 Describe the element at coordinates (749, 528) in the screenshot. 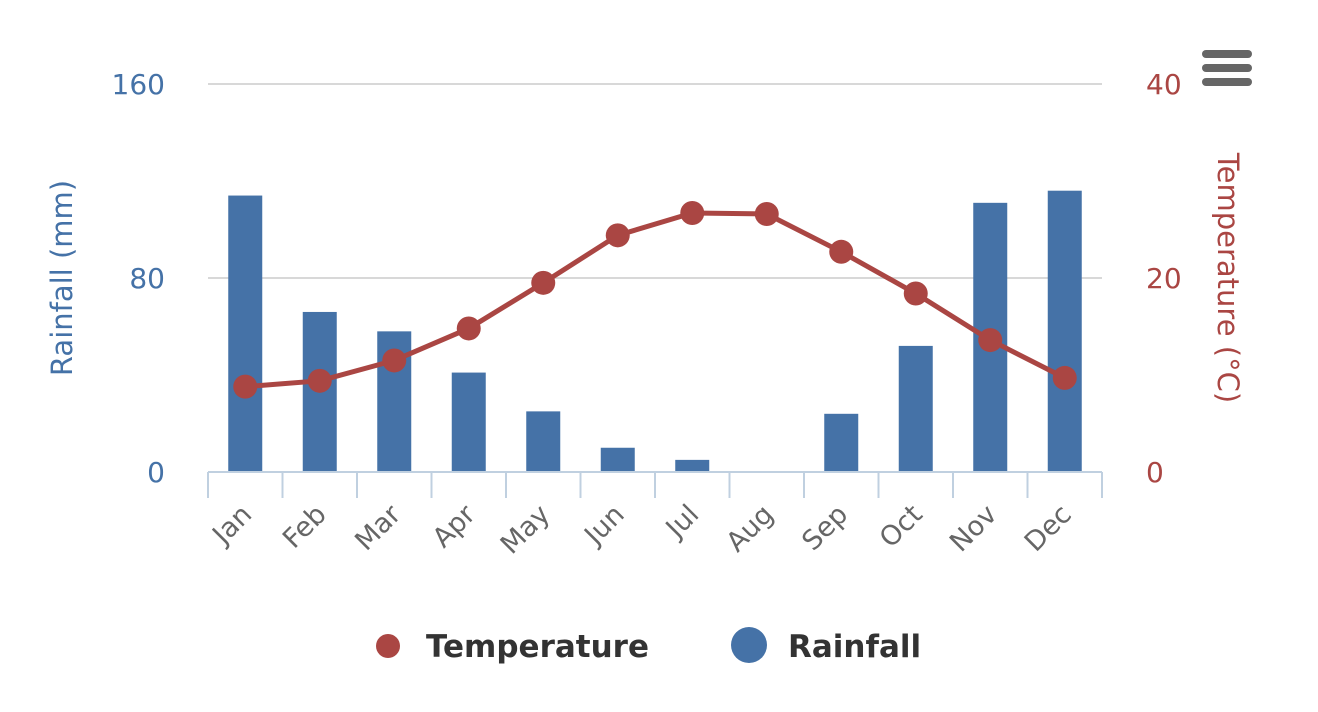

I see `x-tick-label: Aug` at that location.